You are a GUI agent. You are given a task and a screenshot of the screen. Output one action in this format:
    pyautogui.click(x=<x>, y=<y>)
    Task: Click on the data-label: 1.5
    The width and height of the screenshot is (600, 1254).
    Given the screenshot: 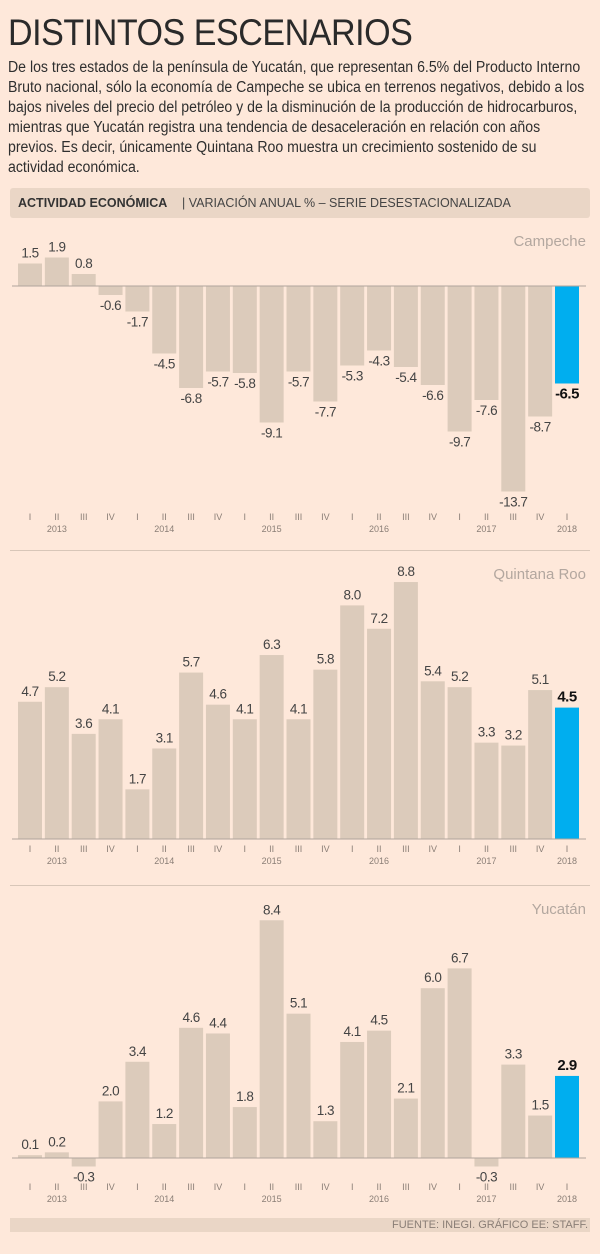 What is the action you would take?
    pyautogui.click(x=540, y=1105)
    